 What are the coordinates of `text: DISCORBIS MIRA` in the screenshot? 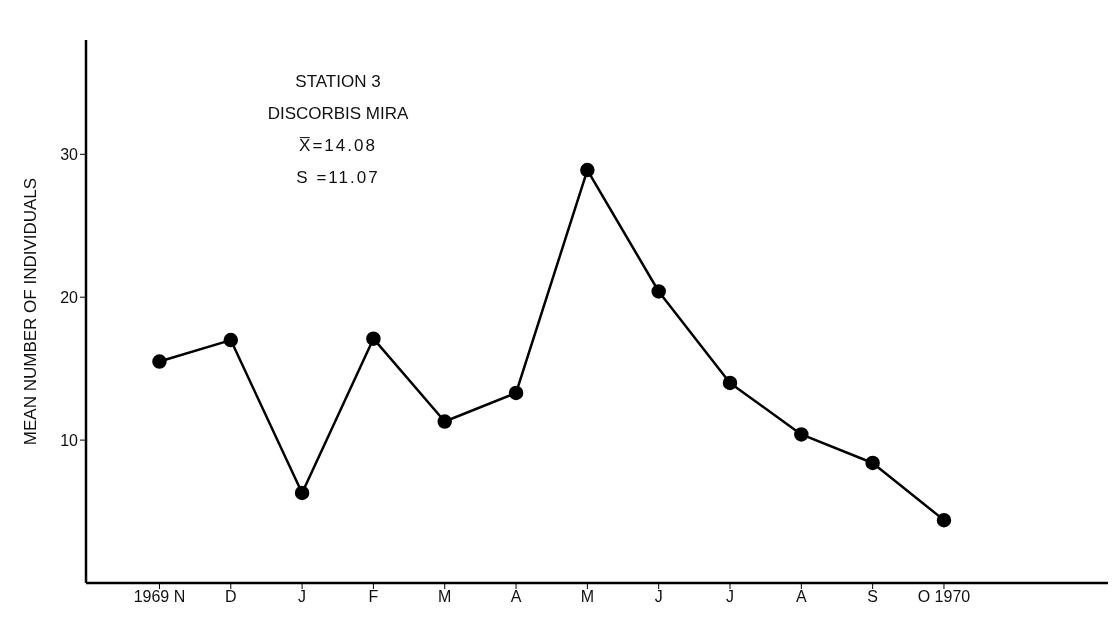 It's located at (338, 114).